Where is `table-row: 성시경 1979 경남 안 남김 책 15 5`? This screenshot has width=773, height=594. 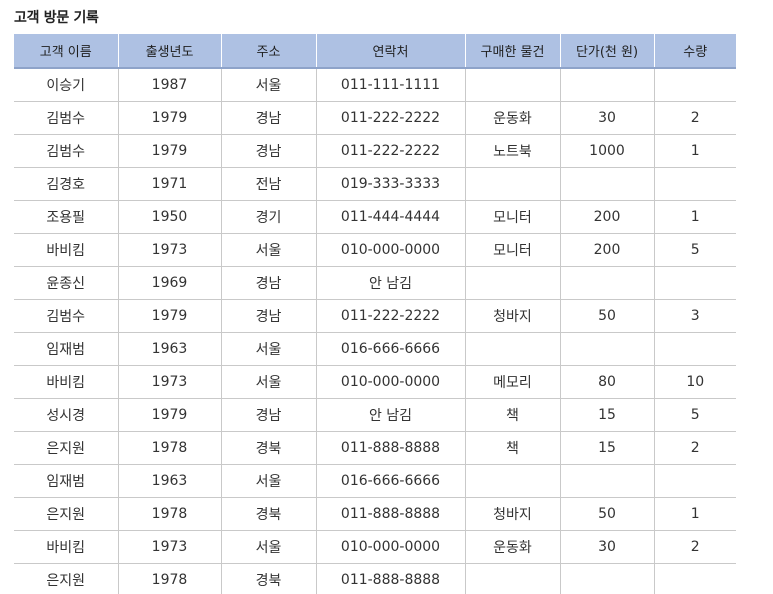 table-row: 성시경 1979 경남 안 남김 책 15 5 is located at coordinates (375, 415).